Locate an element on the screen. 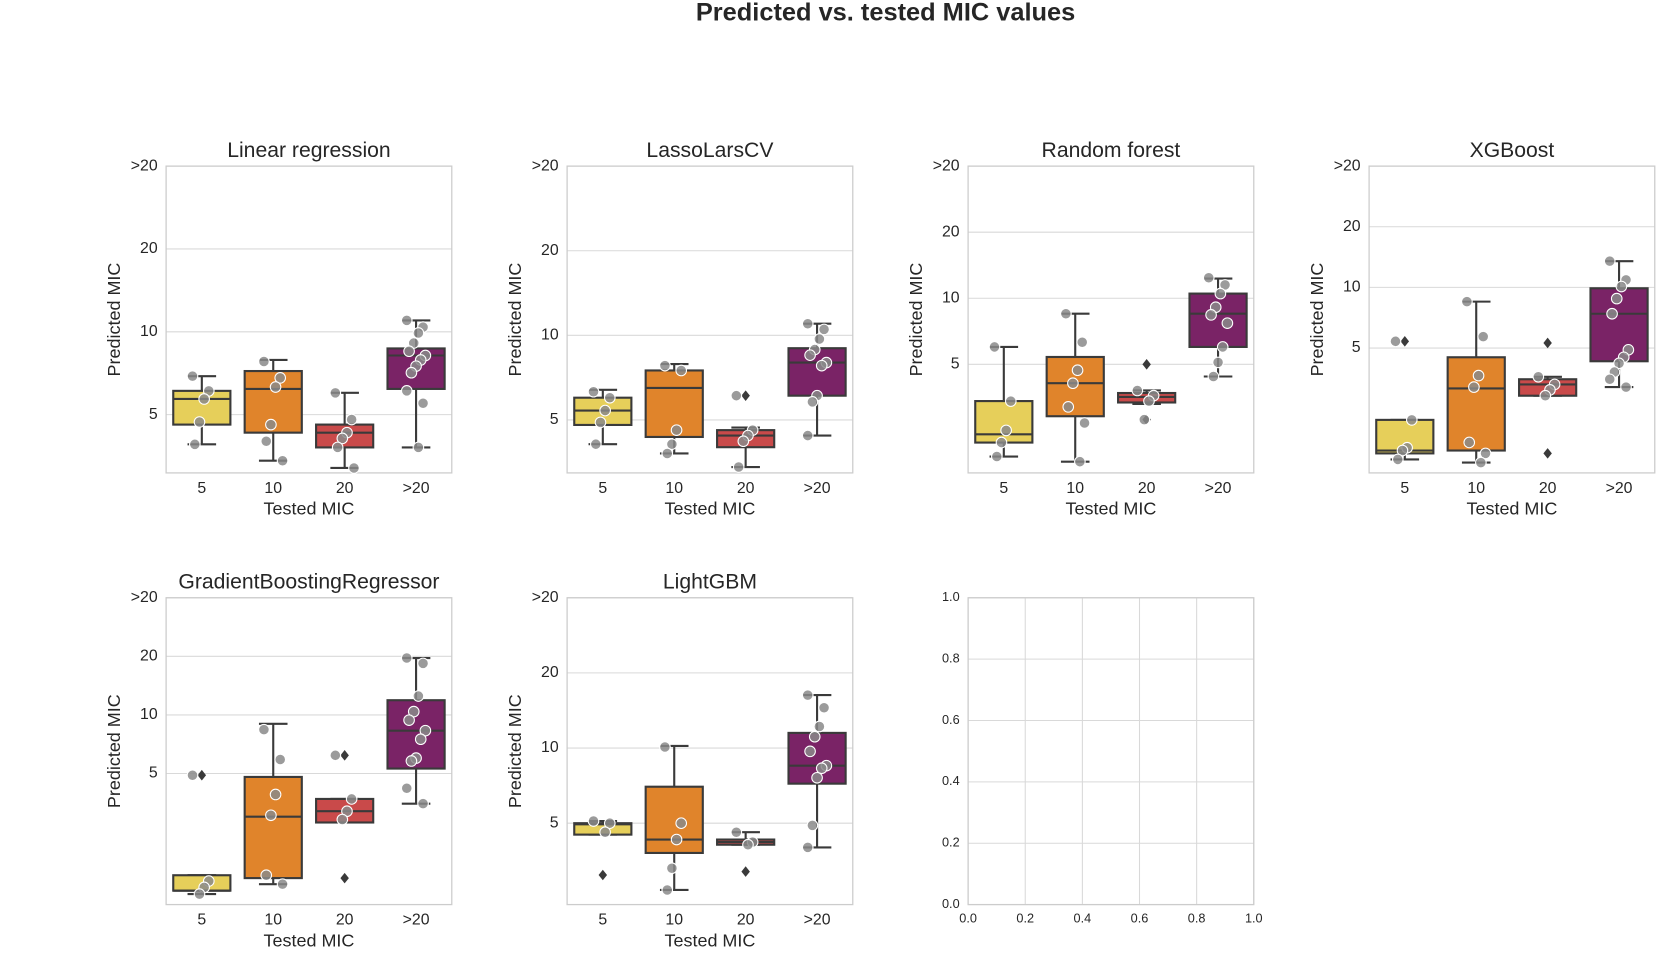 This screenshot has height=956, width=1659. box is located at coordinates (1405, 436).